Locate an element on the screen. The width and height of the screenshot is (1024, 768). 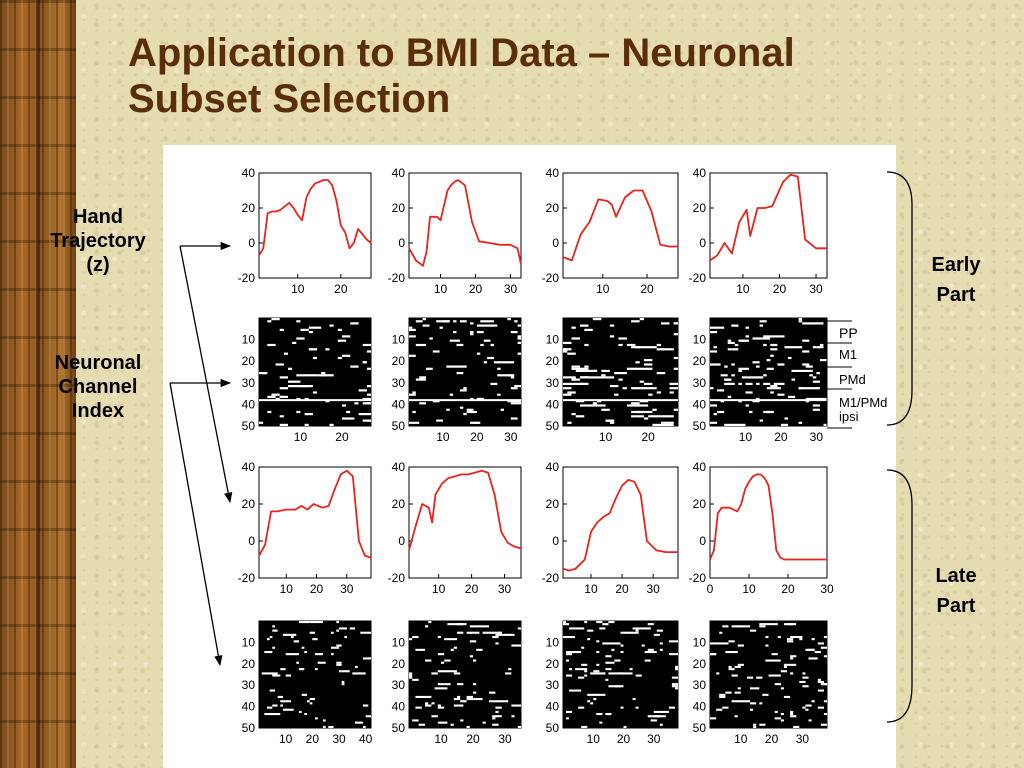
ytick-label: -20 is located at coordinates (551, 578).